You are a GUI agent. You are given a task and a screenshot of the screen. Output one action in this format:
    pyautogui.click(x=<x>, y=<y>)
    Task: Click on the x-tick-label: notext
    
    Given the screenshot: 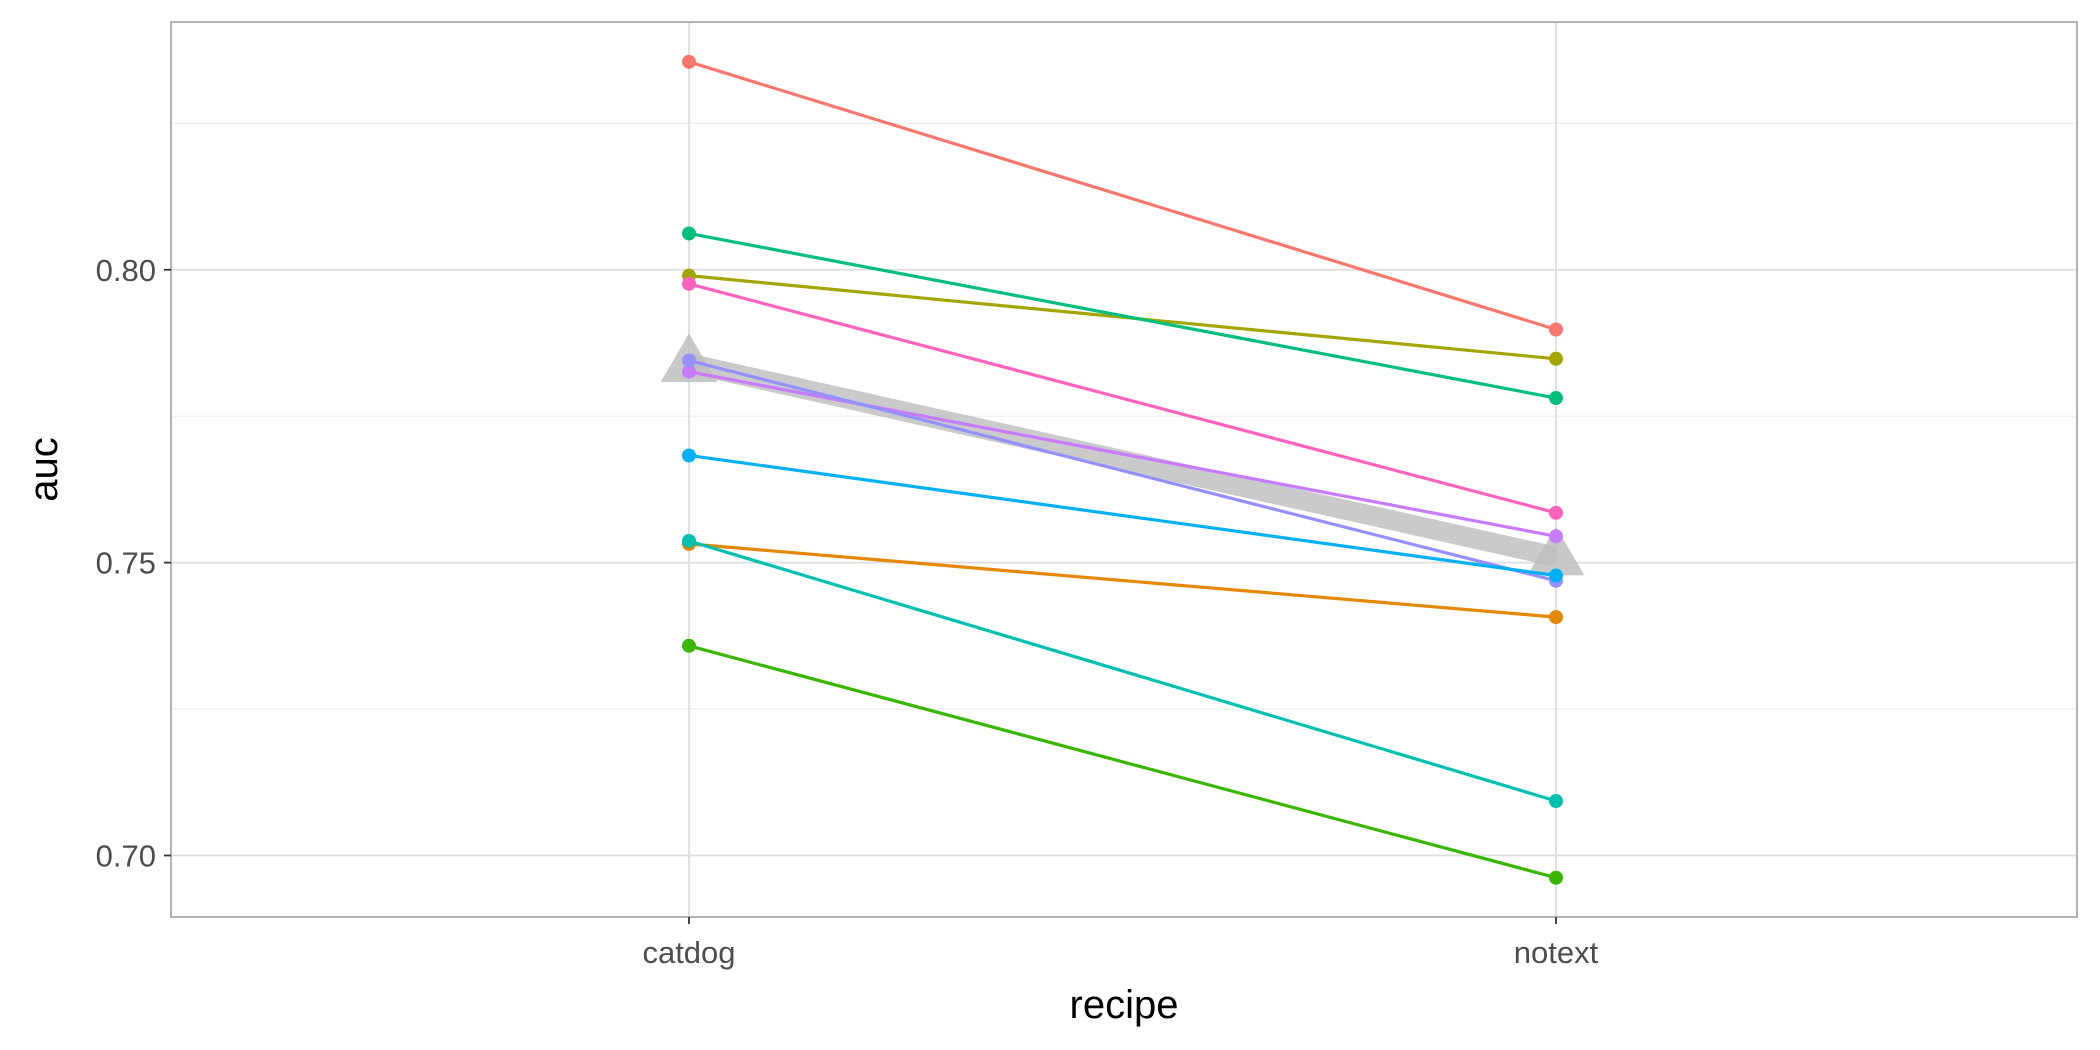 What is the action you would take?
    pyautogui.click(x=1556, y=952)
    